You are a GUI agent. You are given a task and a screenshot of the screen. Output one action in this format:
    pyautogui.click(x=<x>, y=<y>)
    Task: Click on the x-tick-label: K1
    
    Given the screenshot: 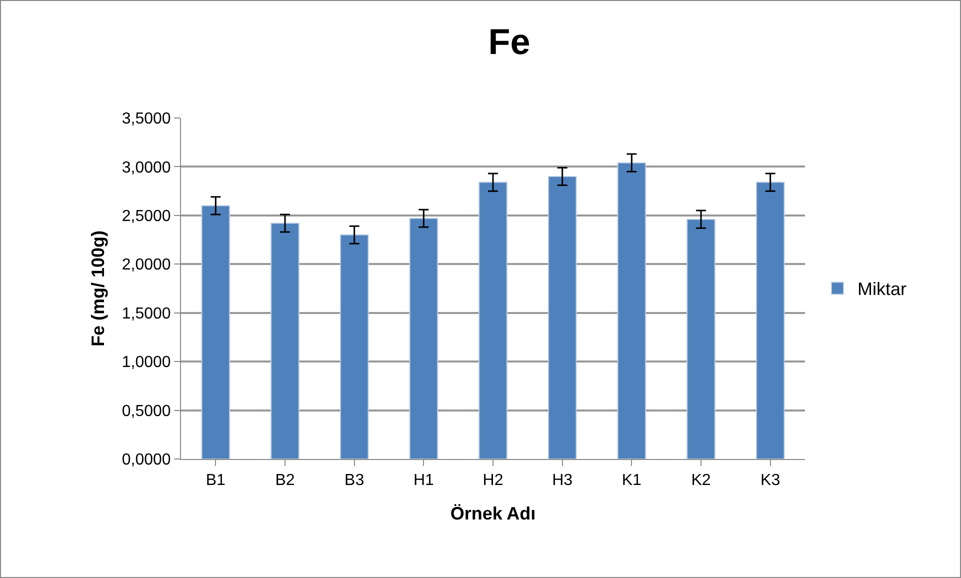 What is the action you would take?
    pyautogui.click(x=632, y=481)
    